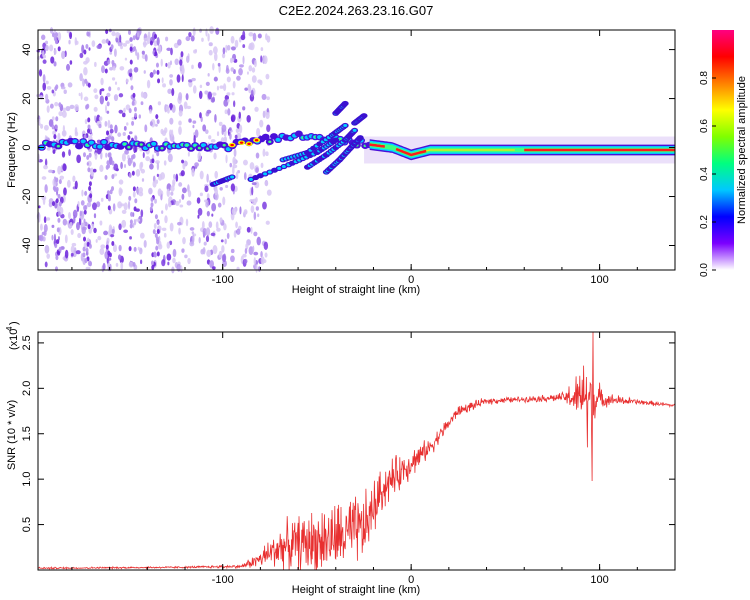 Image resolution: width=750 pixels, height=600 pixels. Describe the element at coordinates (27, 479) in the screenshot. I see `snr-ytick-label: 1.0` at that location.